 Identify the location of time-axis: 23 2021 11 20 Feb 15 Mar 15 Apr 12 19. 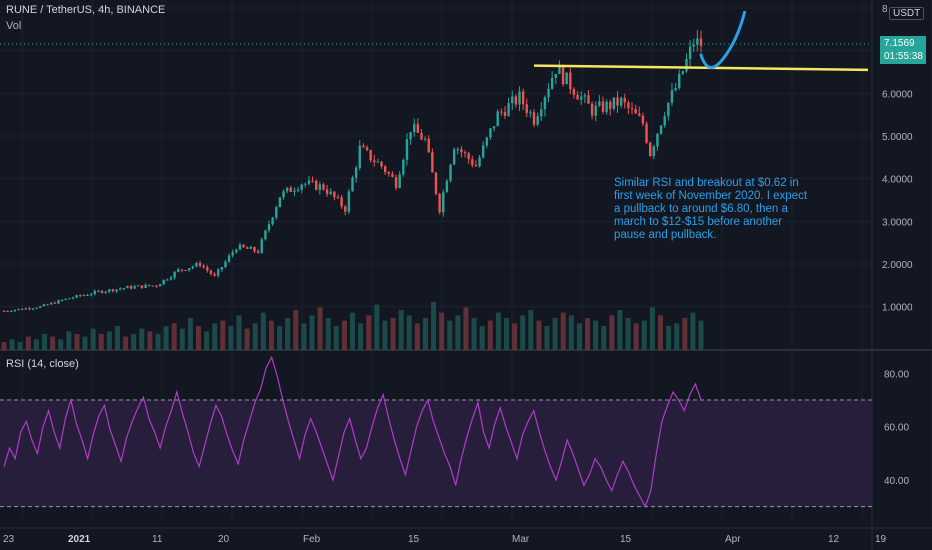
(445, 539).